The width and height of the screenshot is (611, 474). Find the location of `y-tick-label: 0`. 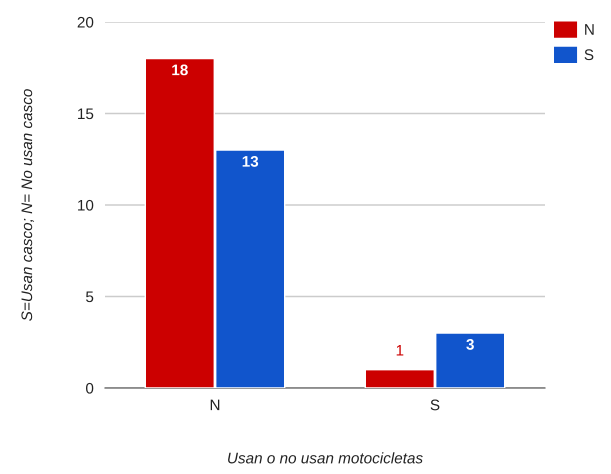

y-tick-label: 0 is located at coordinates (90, 388).